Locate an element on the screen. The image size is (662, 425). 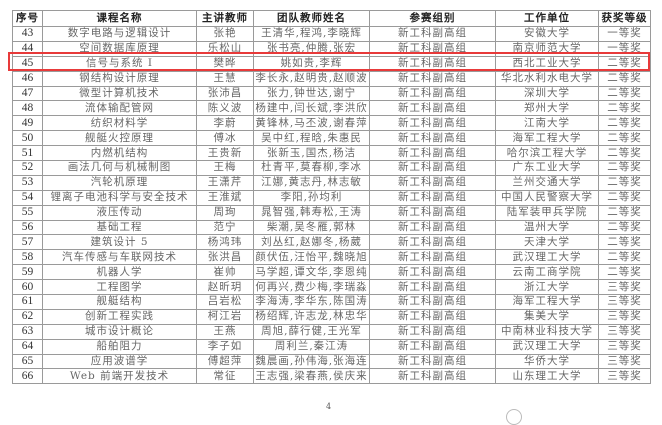
cell-no: 47 is located at coordinates (27, 93).